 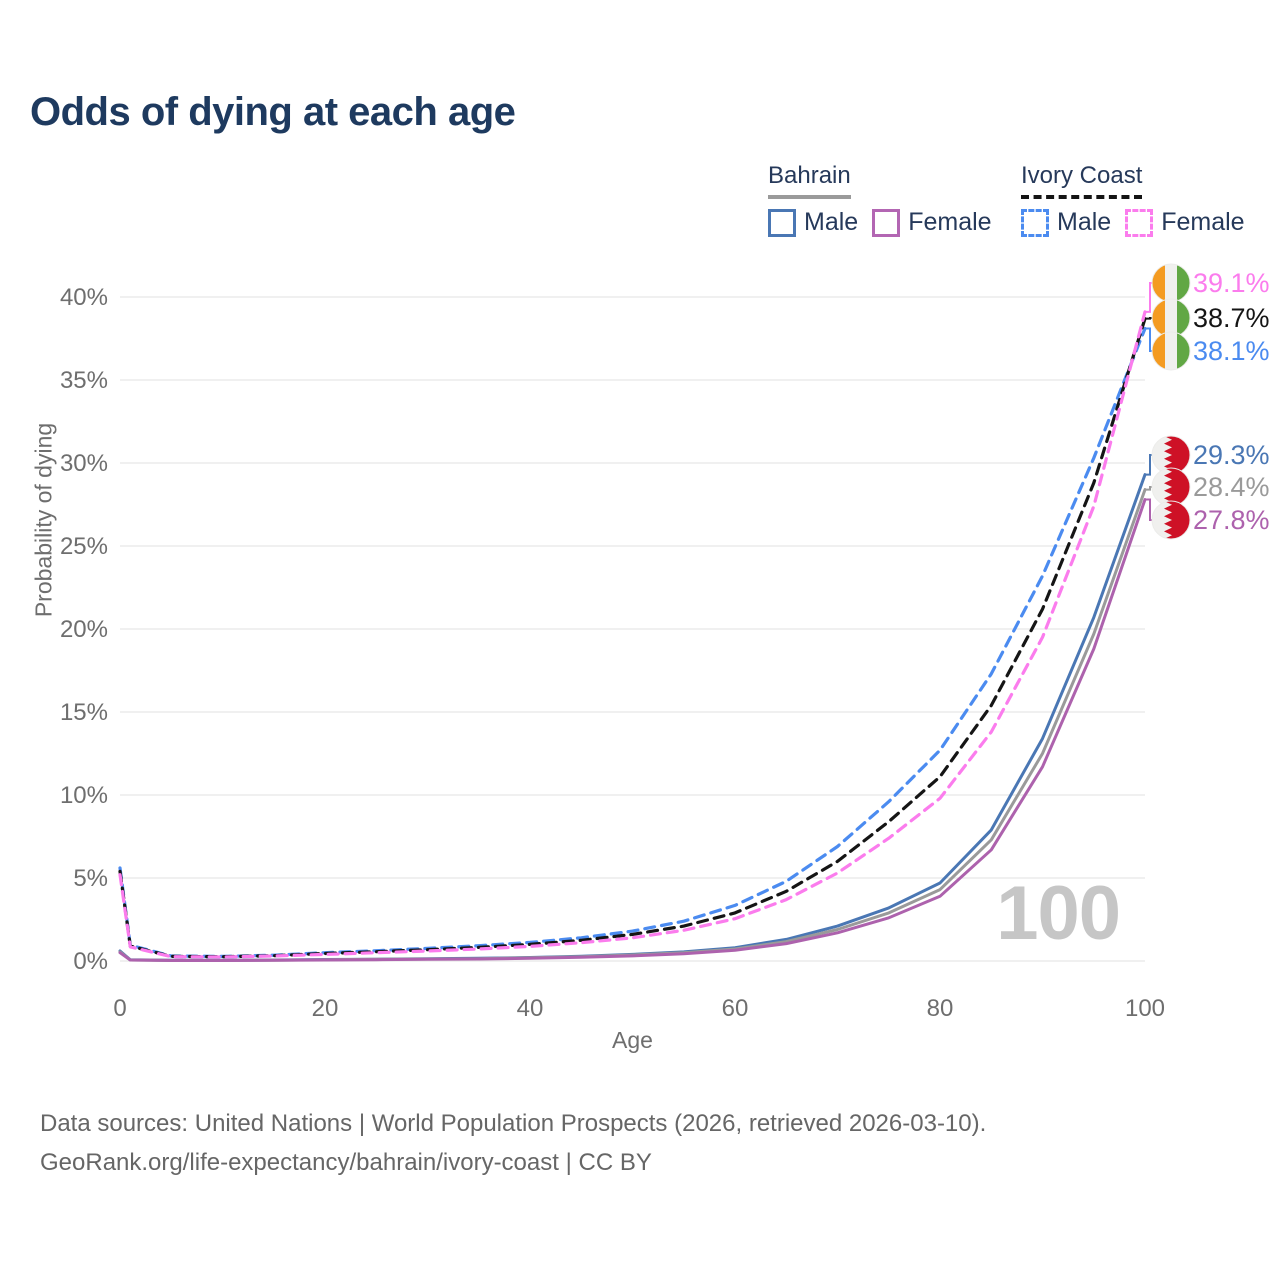 What do you see at coordinates (84, 297) in the screenshot?
I see `y-tick-label: 40%` at bounding box center [84, 297].